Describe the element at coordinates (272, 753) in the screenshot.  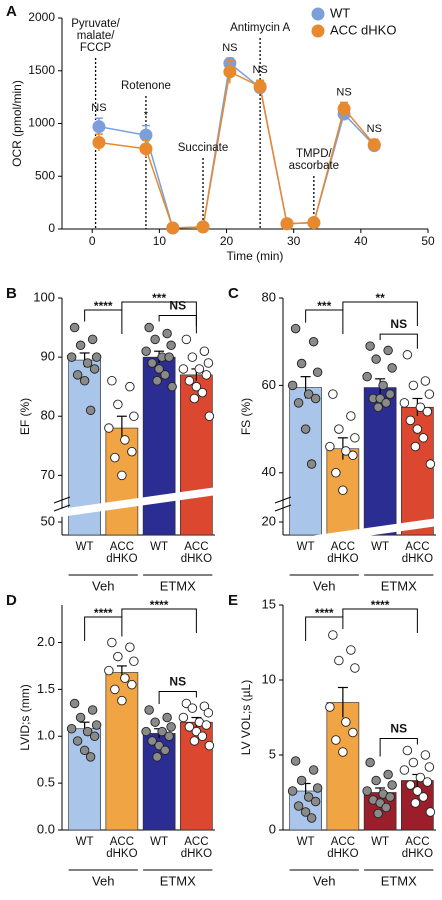
I see `y-tick-label: 5` at that location.